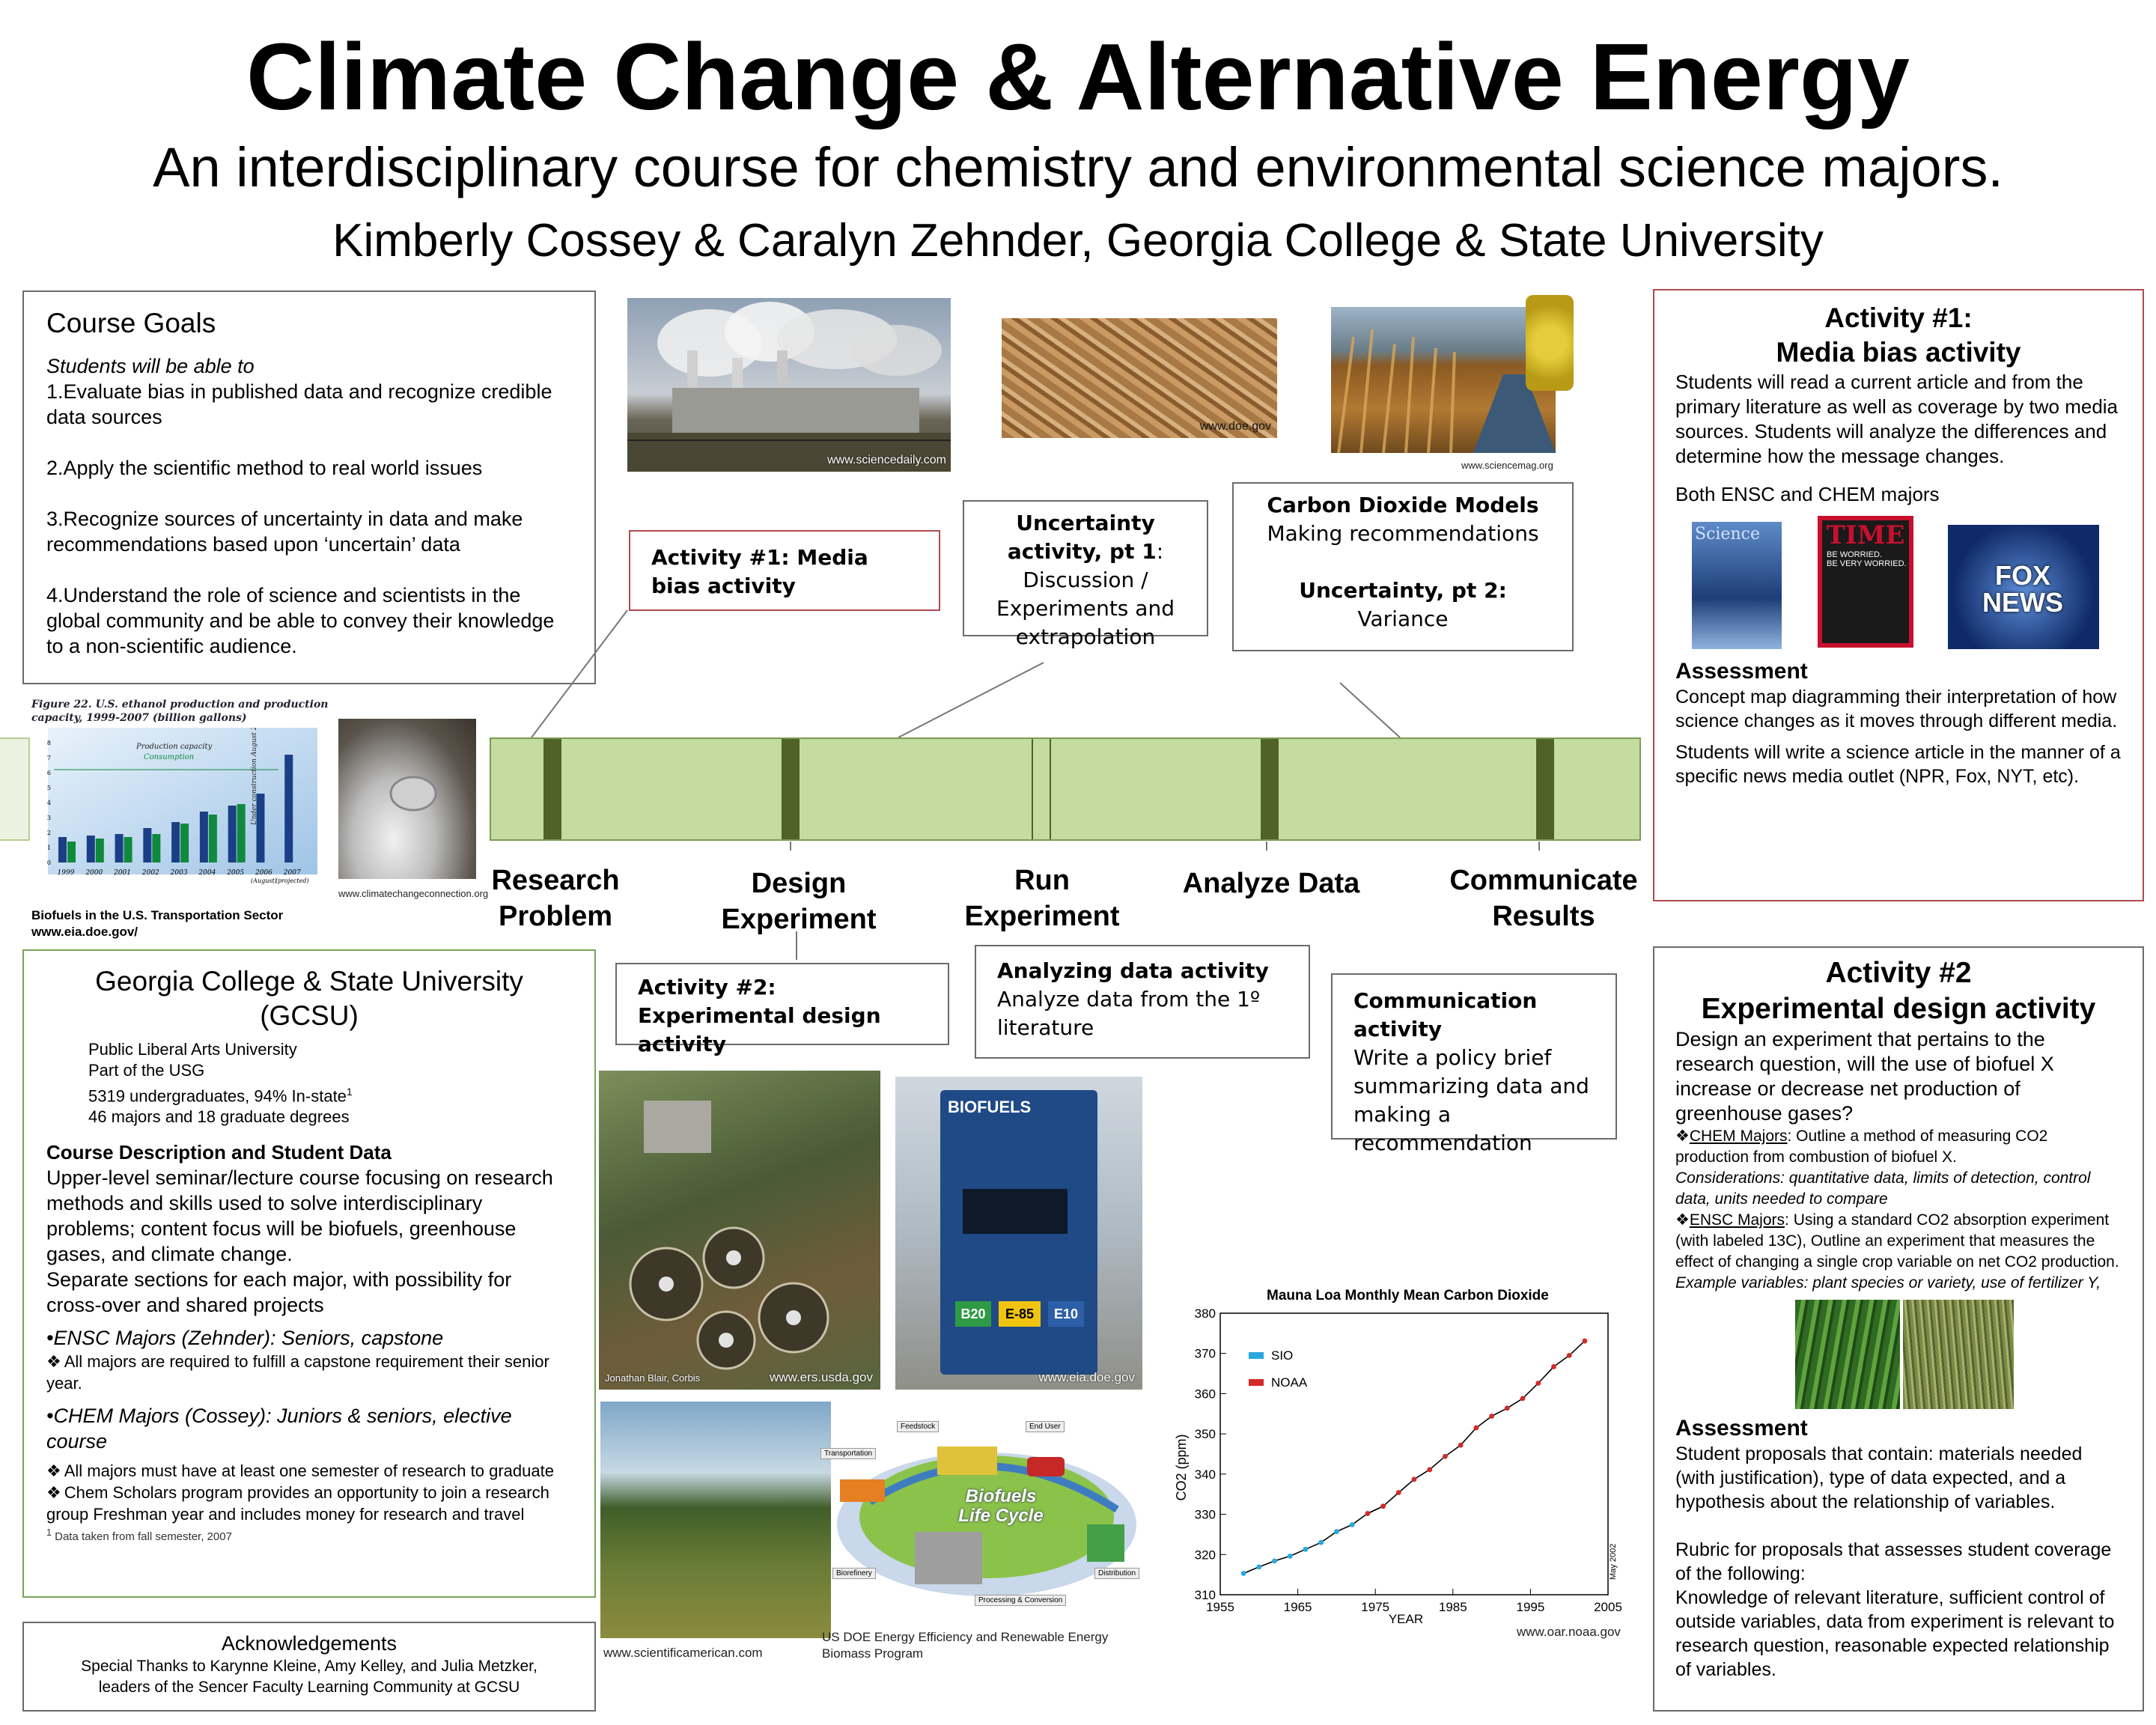  Describe the element at coordinates (848, 1453) in the screenshot. I see `lifecycle-label: Transportation` at that location.